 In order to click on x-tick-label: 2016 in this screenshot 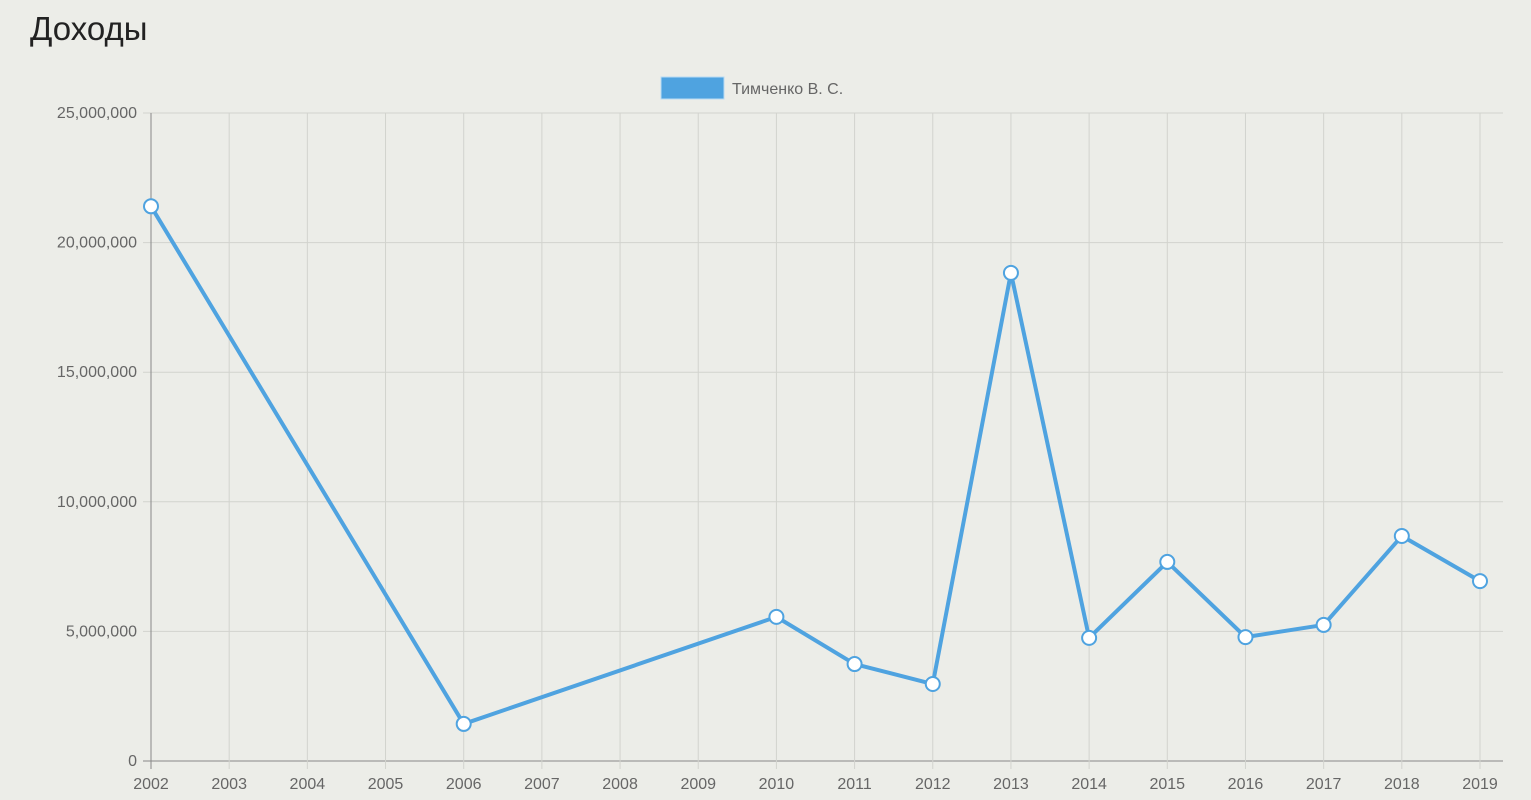, I will do `click(1246, 784)`.